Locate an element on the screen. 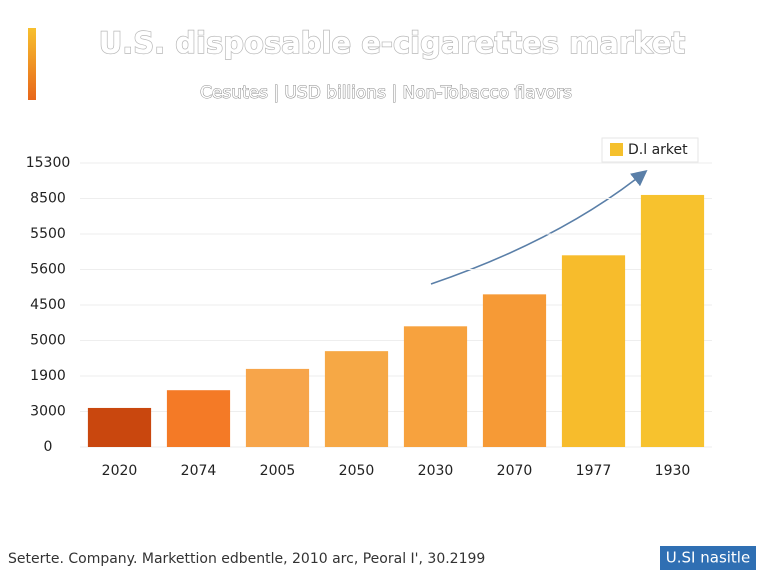 The width and height of the screenshot is (768, 576). y-tick-label: 3000 is located at coordinates (48, 412).